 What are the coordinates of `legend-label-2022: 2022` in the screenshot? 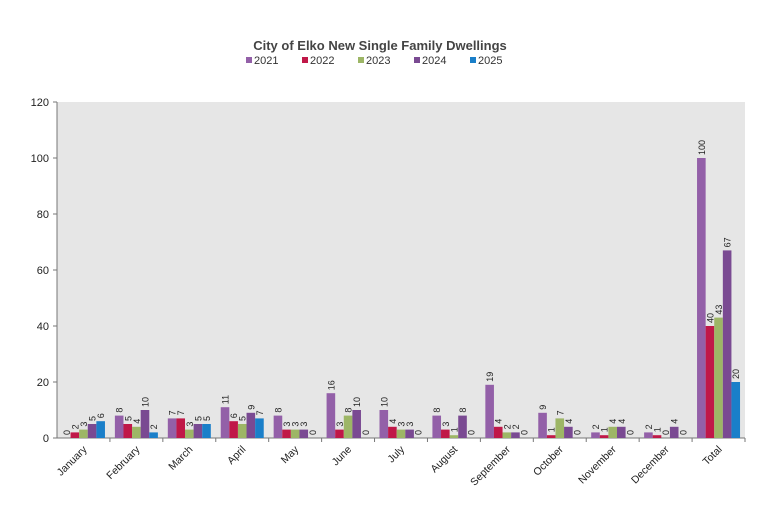 It's located at (322, 61).